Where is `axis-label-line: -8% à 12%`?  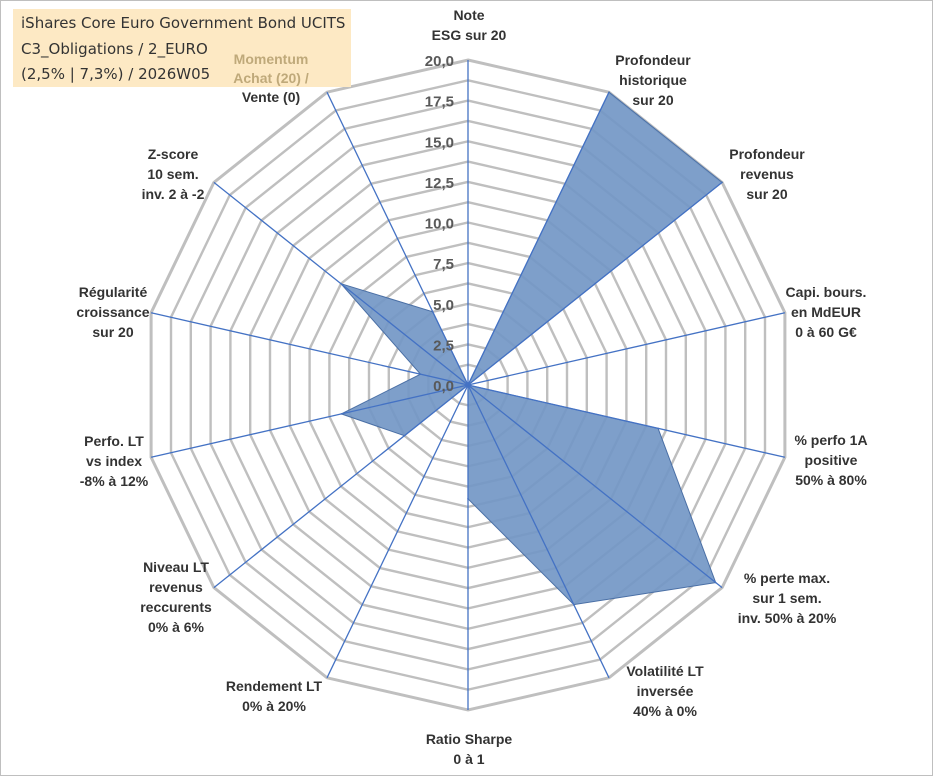 axis-label-line: -8% à 12% is located at coordinates (114, 481).